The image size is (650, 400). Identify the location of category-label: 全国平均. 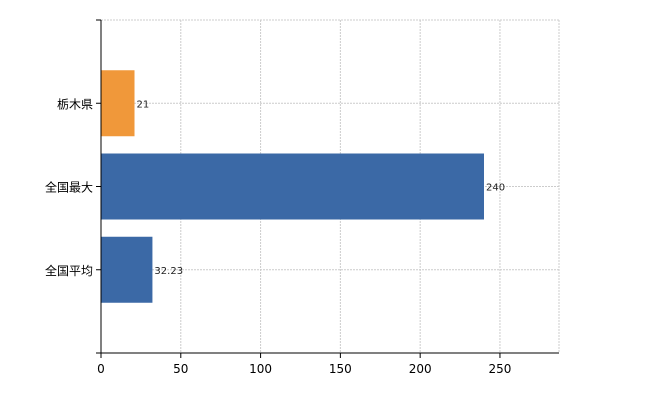
(69, 270).